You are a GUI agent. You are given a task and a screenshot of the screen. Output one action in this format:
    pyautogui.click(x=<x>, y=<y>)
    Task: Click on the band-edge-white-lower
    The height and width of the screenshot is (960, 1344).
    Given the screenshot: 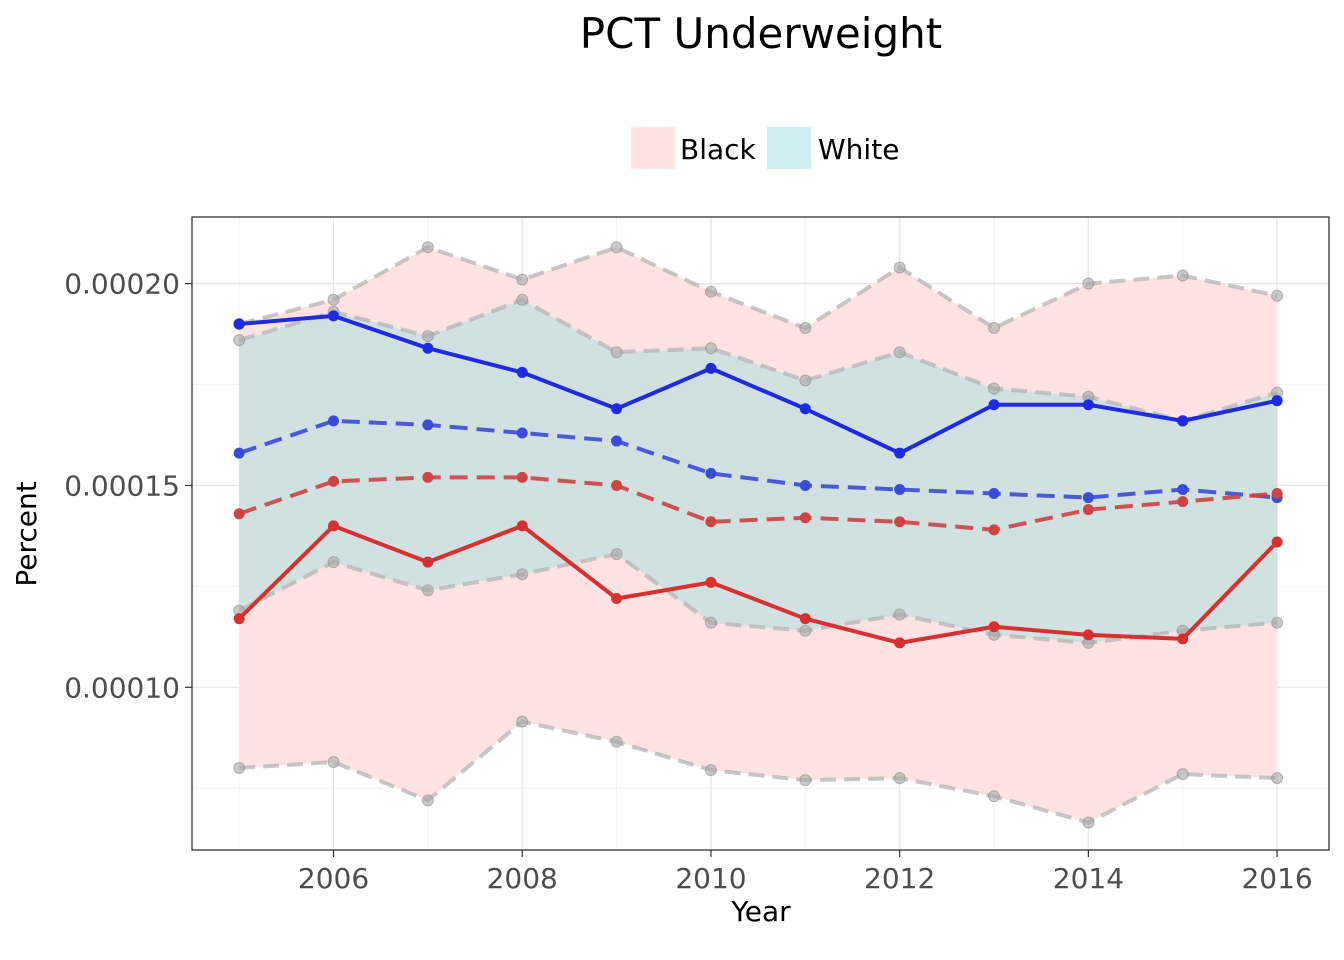 What is the action you would take?
    pyautogui.click(x=758, y=598)
    